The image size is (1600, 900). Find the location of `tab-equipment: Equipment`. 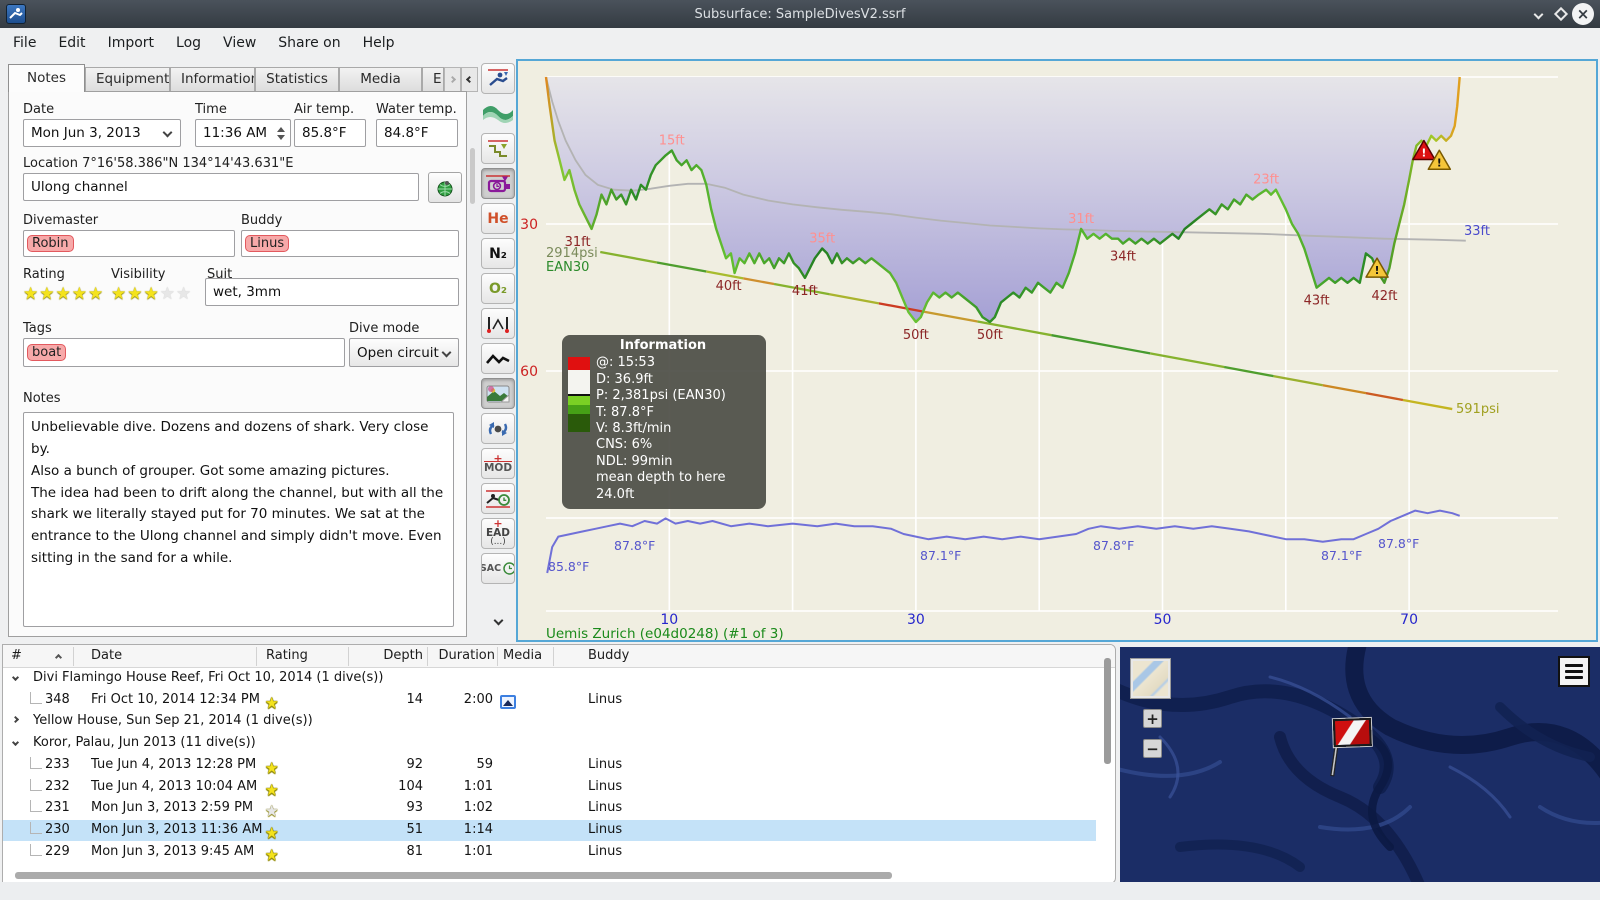

tab-equipment: Equipment is located at coordinates (127, 79).